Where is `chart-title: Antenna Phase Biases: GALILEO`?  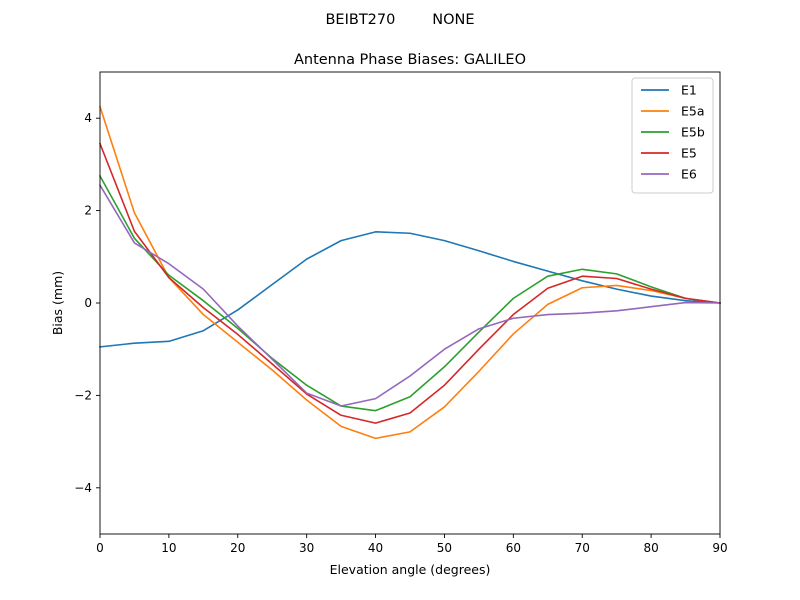 chart-title: Antenna Phase Biases: GALILEO is located at coordinates (410, 60).